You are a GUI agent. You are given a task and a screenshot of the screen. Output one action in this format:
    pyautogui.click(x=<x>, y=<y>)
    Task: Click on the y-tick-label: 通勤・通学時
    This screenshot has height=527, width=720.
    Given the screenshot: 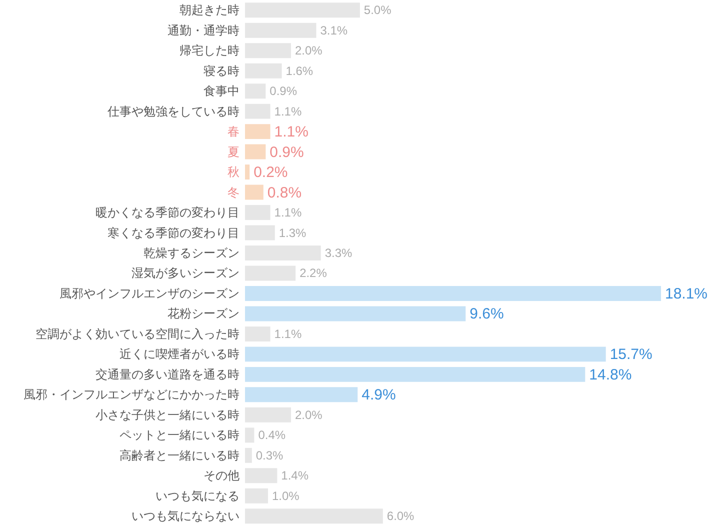 What is the action you would take?
    pyautogui.click(x=204, y=30)
    